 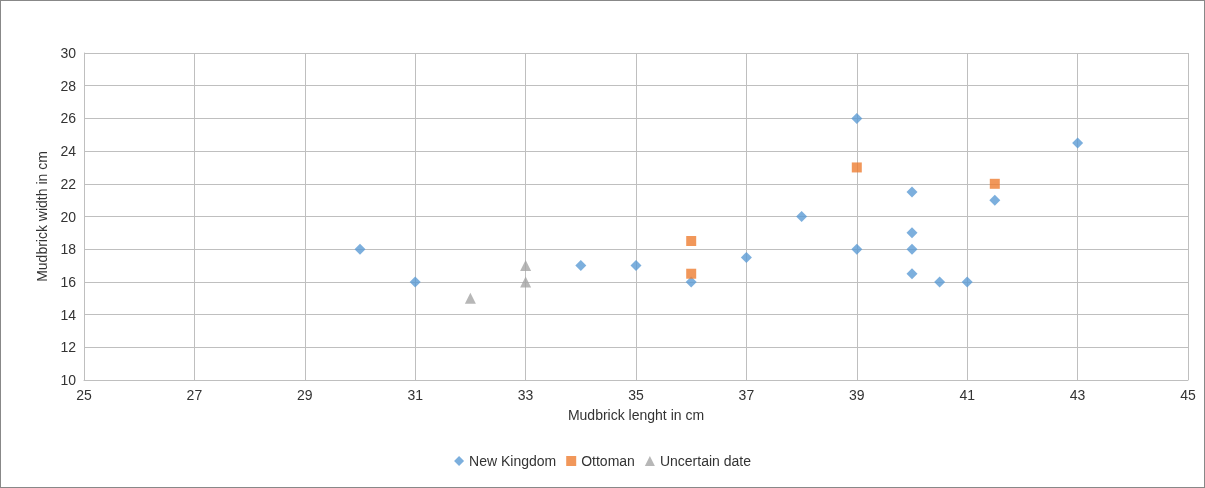 What do you see at coordinates (1188, 395) in the screenshot?
I see `x-tick-label: 45` at bounding box center [1188, 395].